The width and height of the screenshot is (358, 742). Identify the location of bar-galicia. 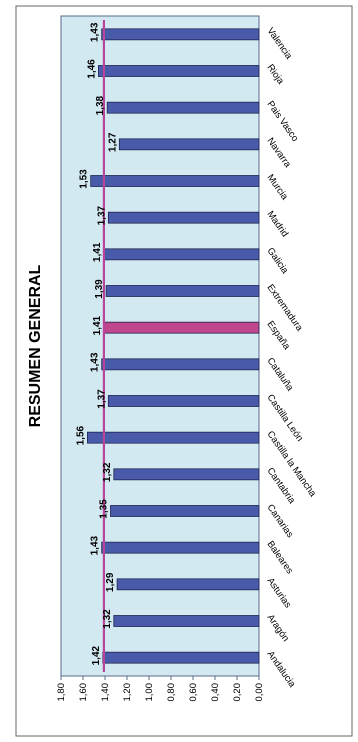
(181, 254).